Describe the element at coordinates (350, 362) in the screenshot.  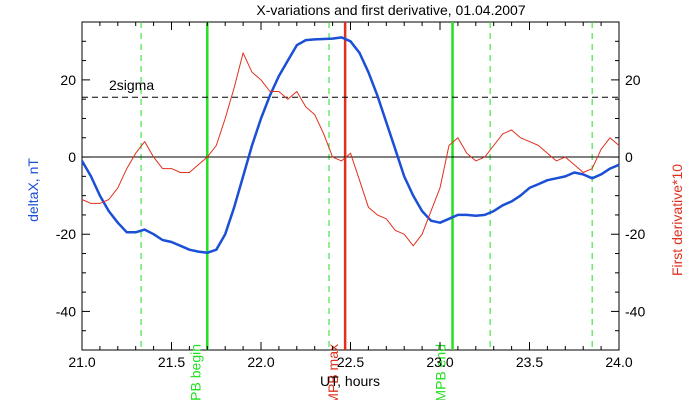
I see `x-tick-label-3: 22.5` at that location.